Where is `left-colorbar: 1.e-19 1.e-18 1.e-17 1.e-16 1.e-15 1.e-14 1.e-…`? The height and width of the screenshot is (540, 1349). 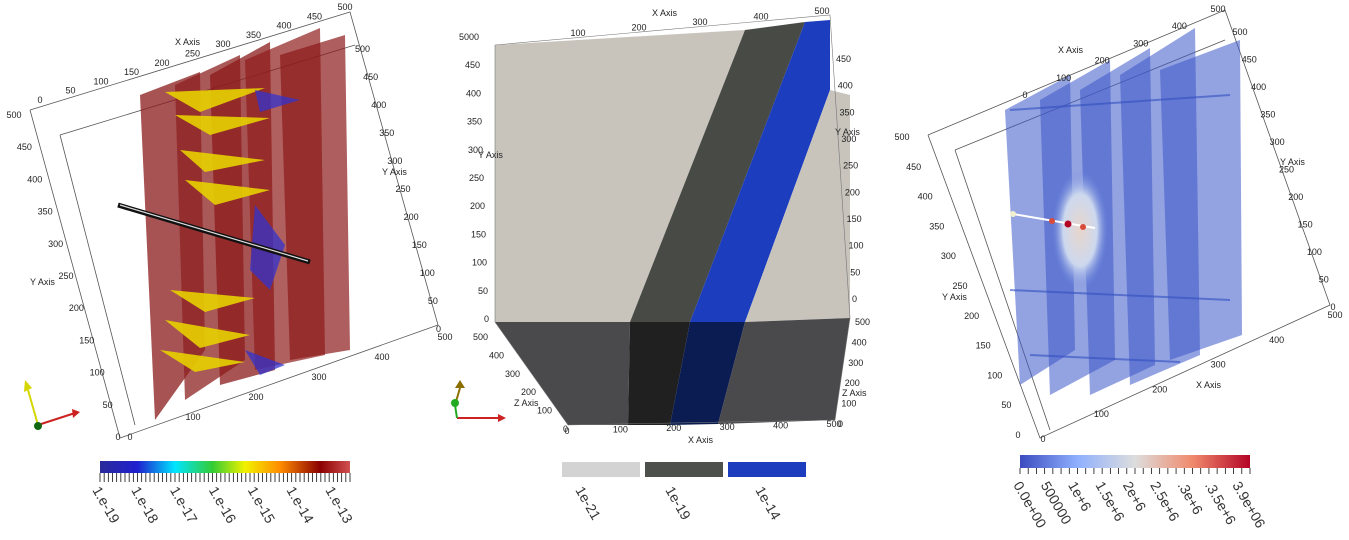
left-colorbar: 1.e-19 1.e-18 1.e-17 1.e-16 1.e-15 1.e-14 1.e-… is located at coordinates (222, 493).